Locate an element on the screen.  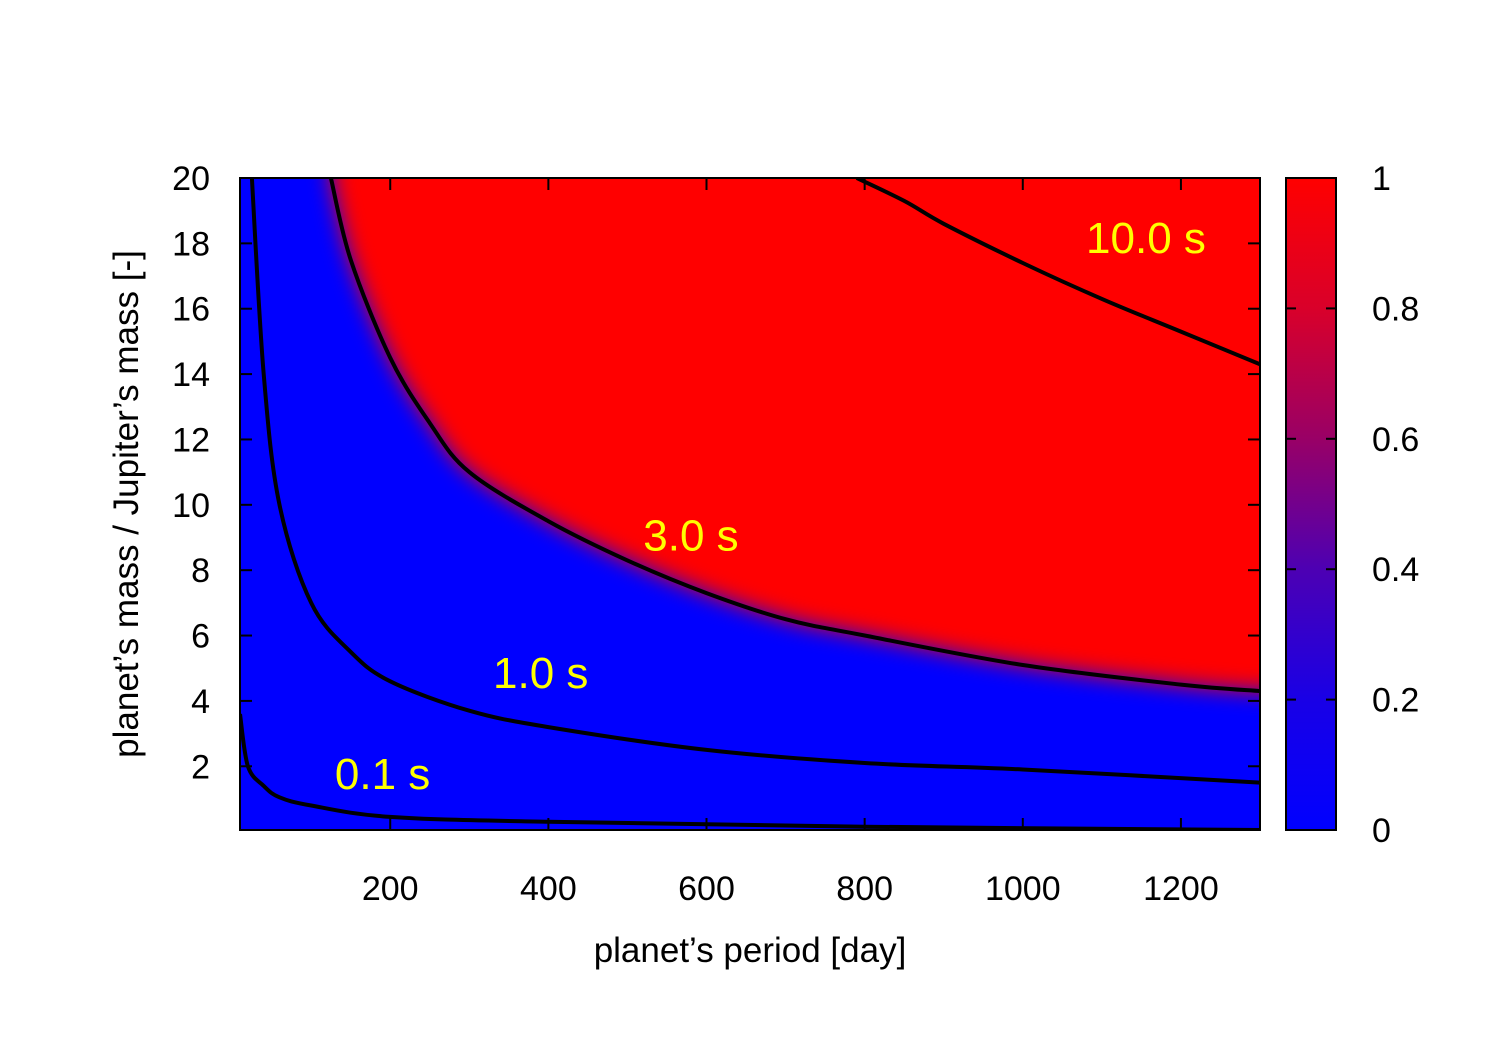
y-tick-label: 4 is located at coordinates (200, 702).